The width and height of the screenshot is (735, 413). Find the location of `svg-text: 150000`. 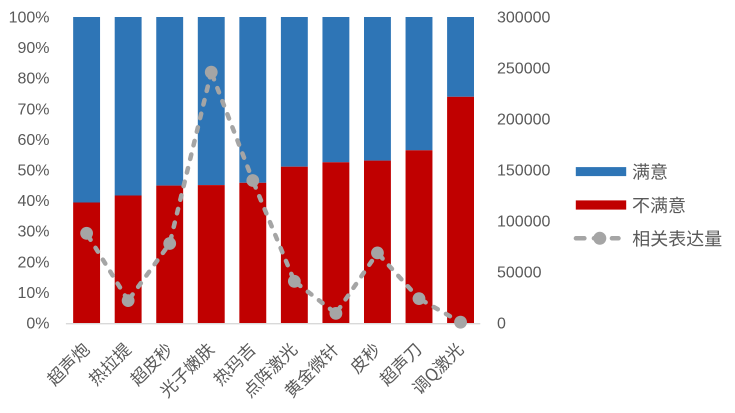

svg-text: 150000 is located at coordinates (523, 171).